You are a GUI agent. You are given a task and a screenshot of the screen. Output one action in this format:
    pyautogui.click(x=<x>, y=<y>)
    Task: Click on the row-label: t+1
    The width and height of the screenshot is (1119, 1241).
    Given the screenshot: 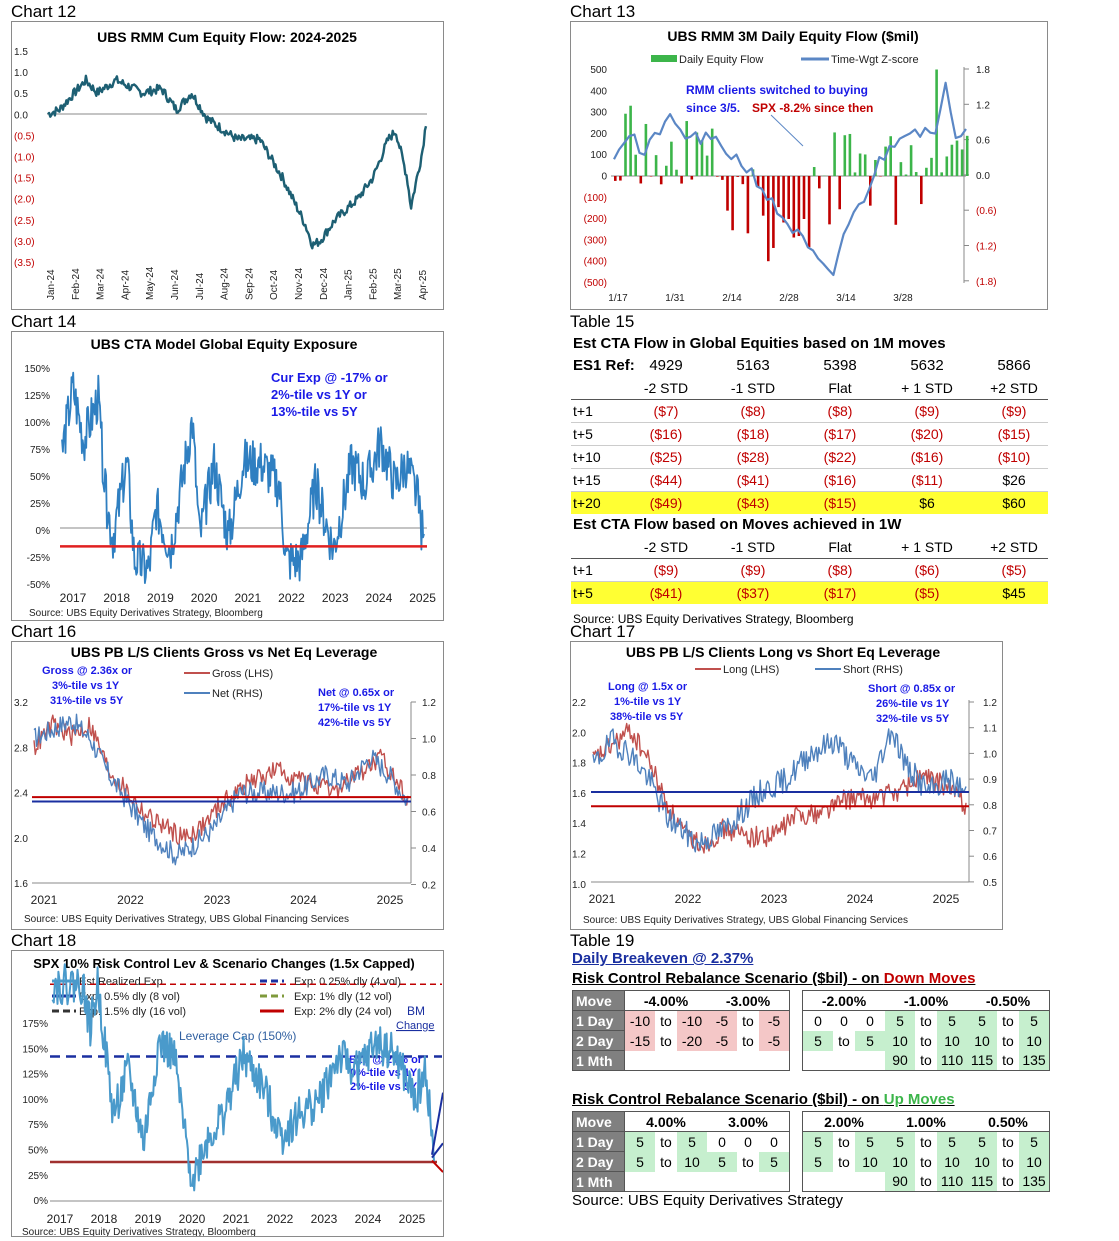 What is the action you would take?
    pyautogui.click(x=583, y=411)
    